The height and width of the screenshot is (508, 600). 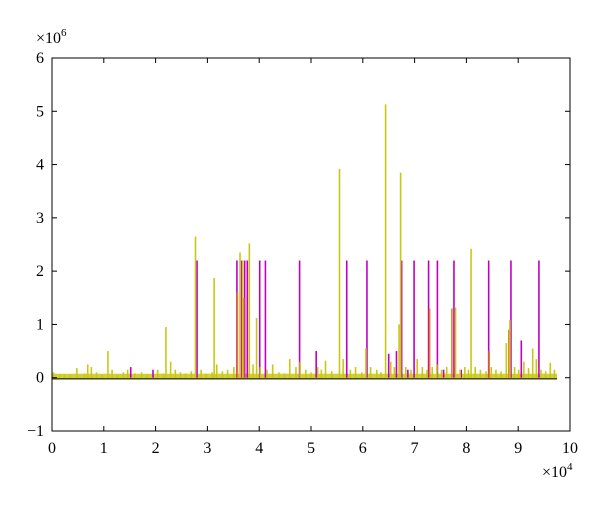 What do you see at coordinates (570, 448) in the screenshot?
I see `x-tick-label: 10` at bounding box center [570, 448].